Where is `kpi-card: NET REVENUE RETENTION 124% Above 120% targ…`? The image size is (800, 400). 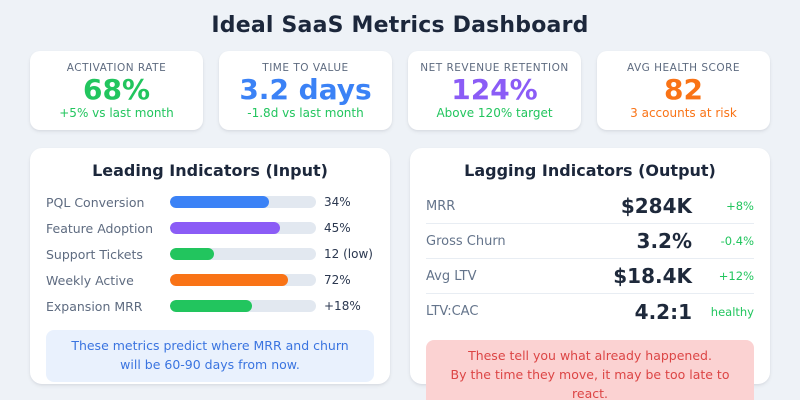 kpi-card: NET REVENUE RETENTION 124% Above 120% targ… is located at coordinates (494, 90).